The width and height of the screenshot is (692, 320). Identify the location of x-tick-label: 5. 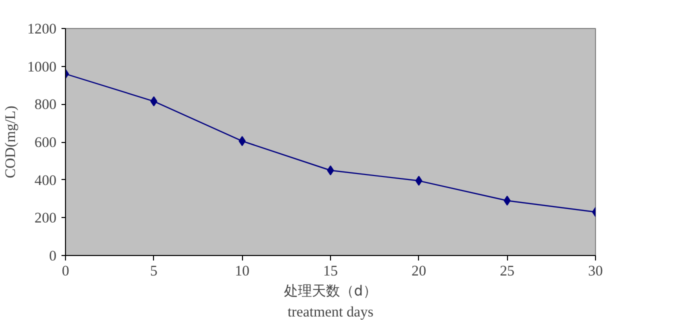
(154, 272).